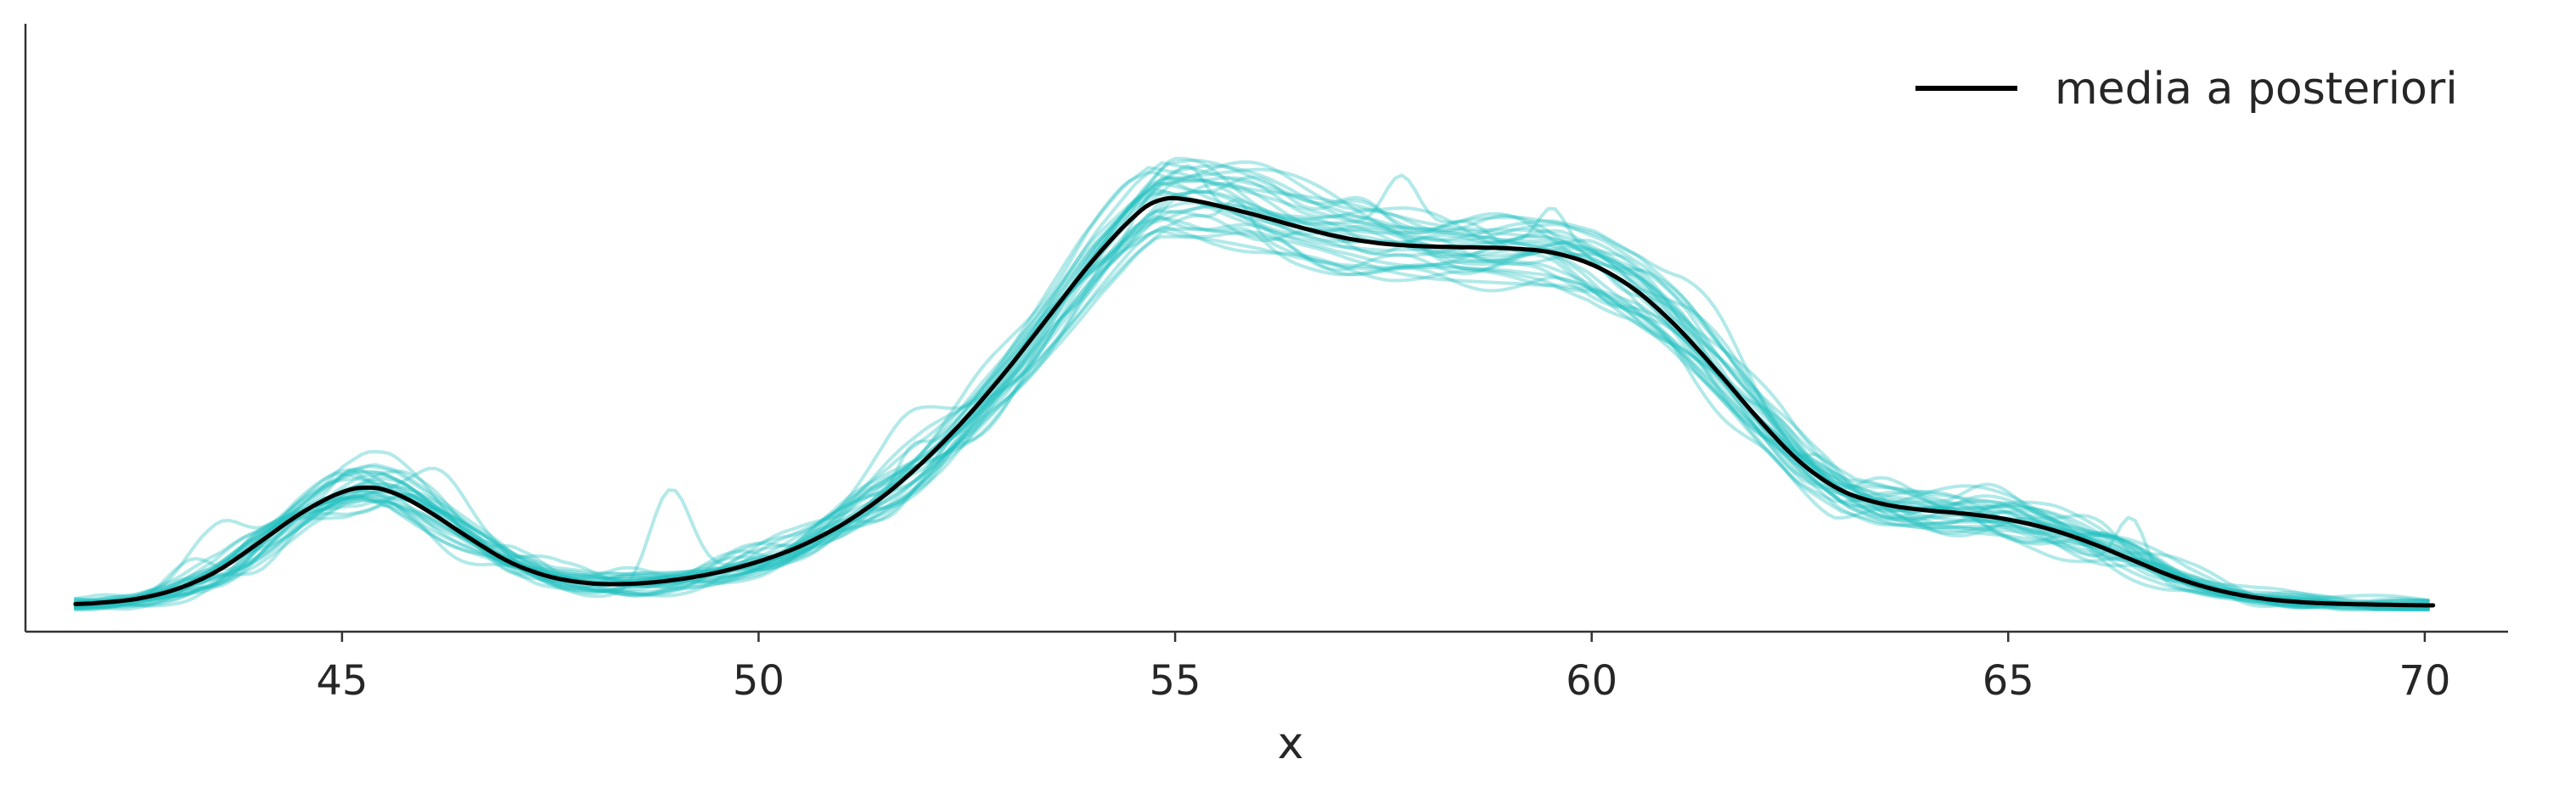 This screenshot has width=2576, height=793. What do you see at coordinates (2256, 89) in the screenshot?
I see `legend-label-mean: media a posteriori` at bounding box center [2256, 89].